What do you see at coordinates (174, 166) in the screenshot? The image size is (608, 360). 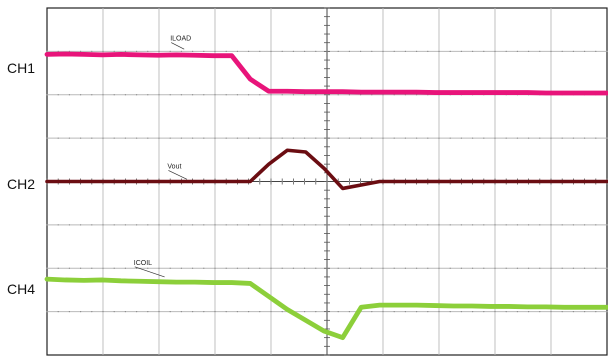 I see `trace-label-vout: Vout` at bounding box center [174, 166].